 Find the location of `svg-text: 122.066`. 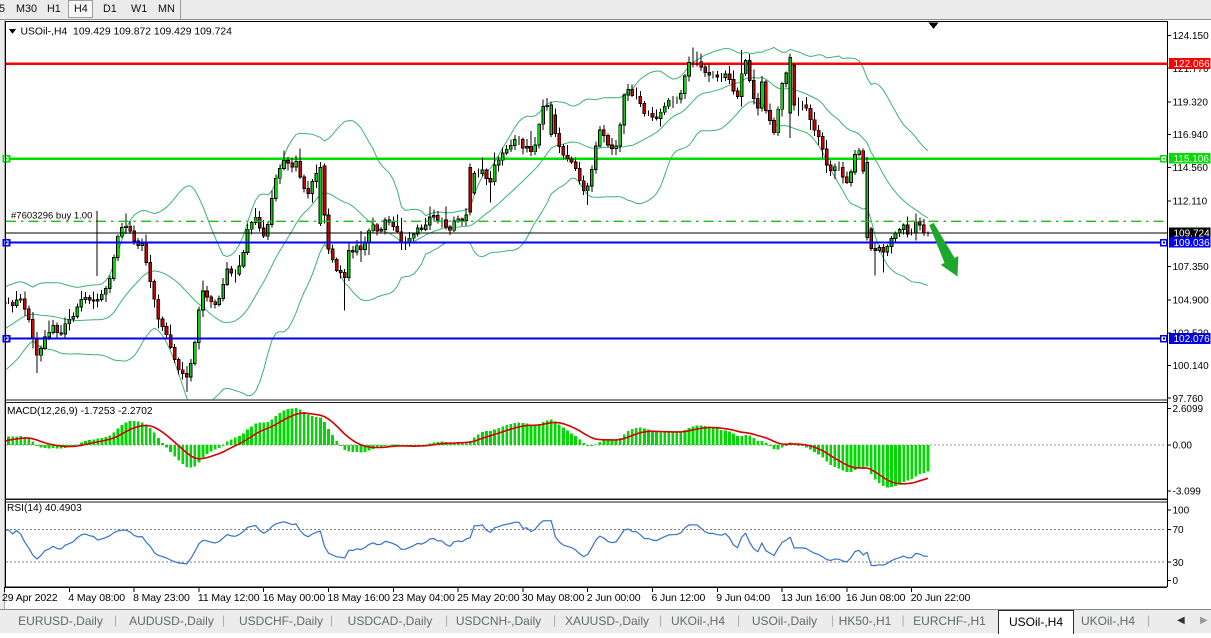

svg-text: 122.066 is located at coordinates (1192, 64).